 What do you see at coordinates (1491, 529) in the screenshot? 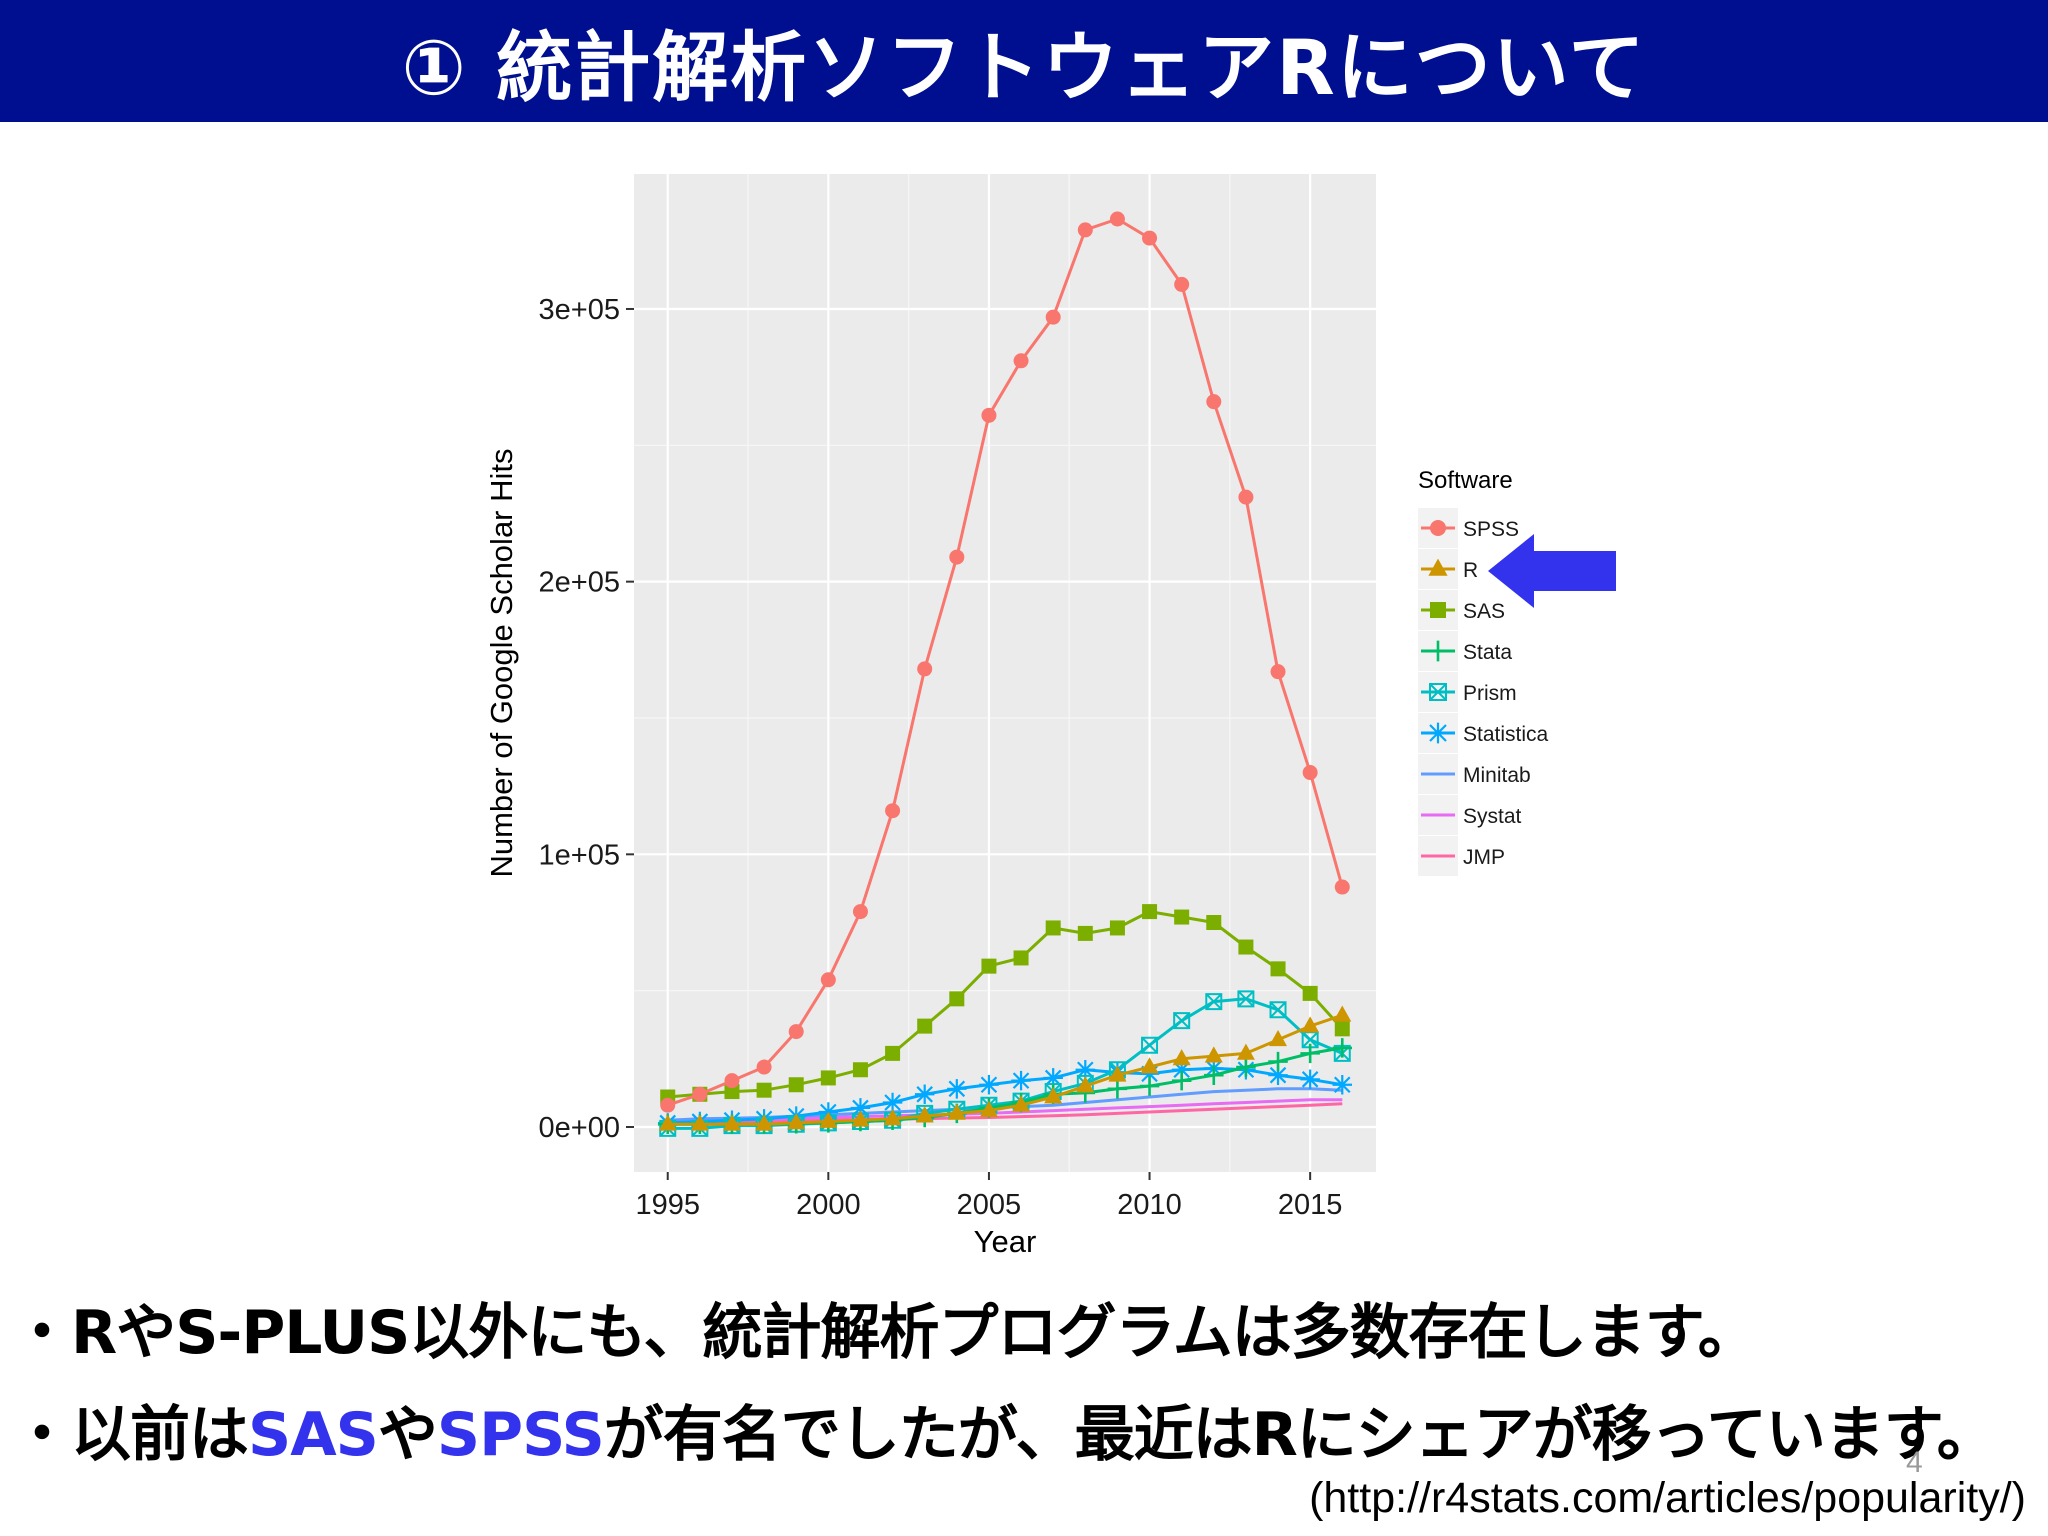
I see `legend-label-spss: SPSS` at bounding box center [1491, 529].